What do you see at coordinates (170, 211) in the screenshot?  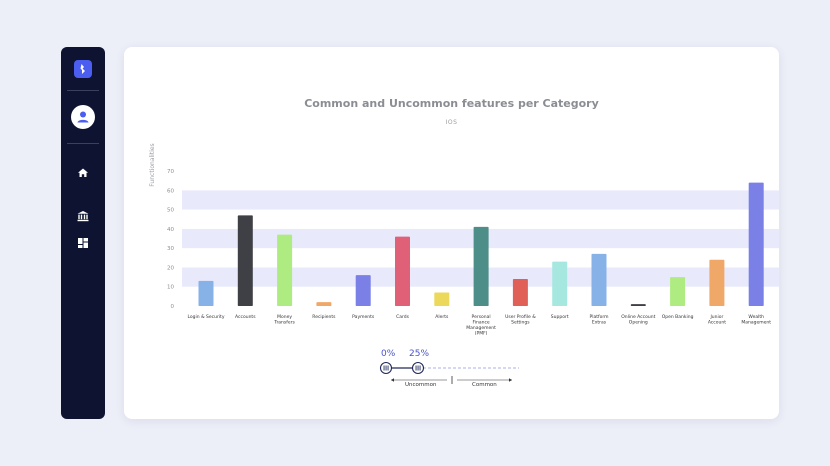 I see `y-tick-label: 50` at bounding box center [170, 211].